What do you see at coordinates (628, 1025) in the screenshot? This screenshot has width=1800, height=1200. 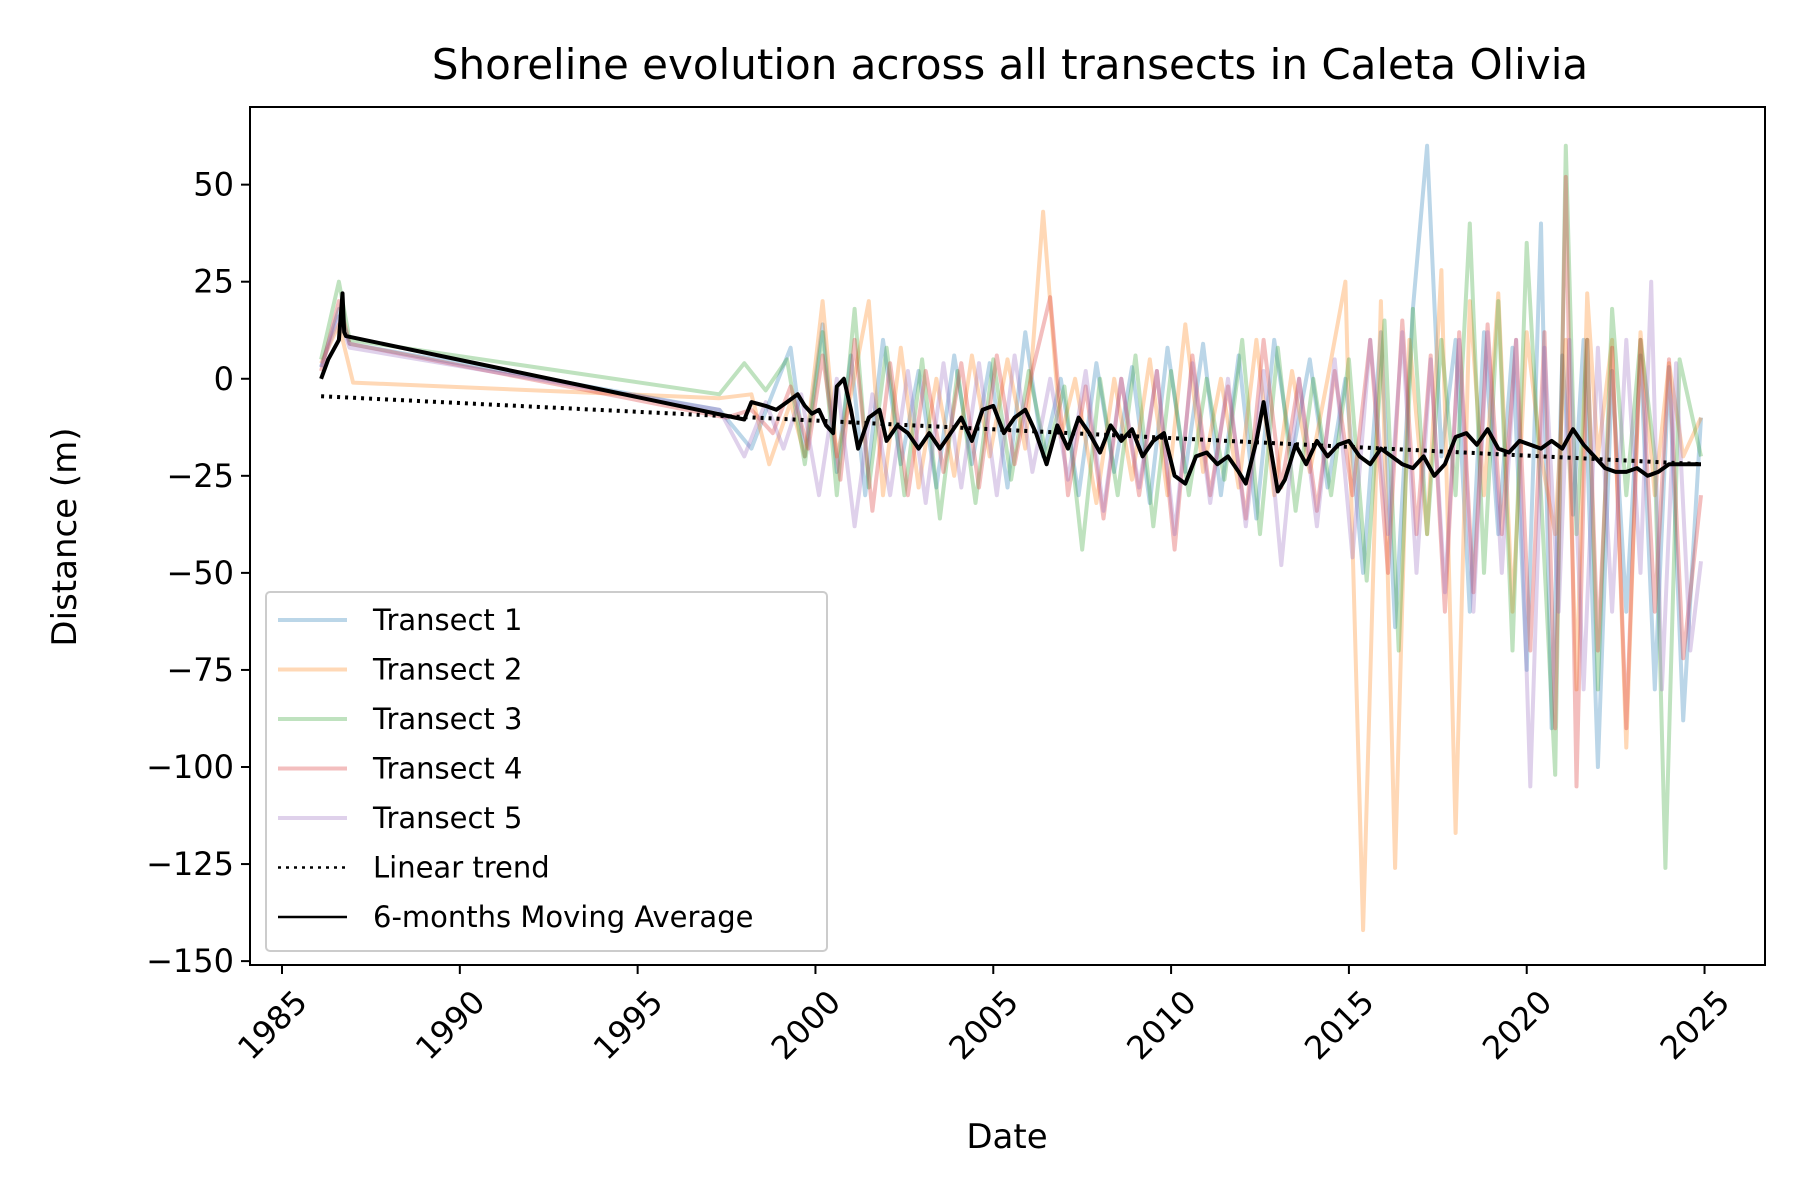 I see `x-tick-label: 1995` at bounding box center [628, 1025].